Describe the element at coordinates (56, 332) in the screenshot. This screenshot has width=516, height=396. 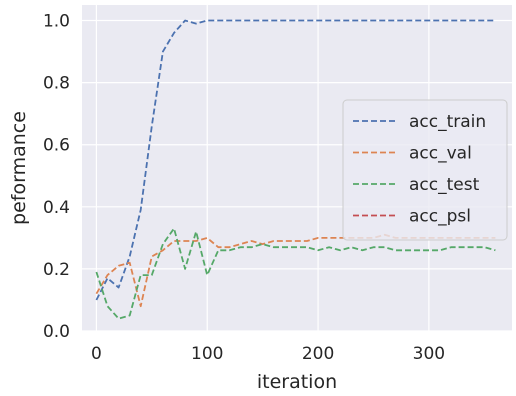
I see `y-tick-label: 0.0` at that location.